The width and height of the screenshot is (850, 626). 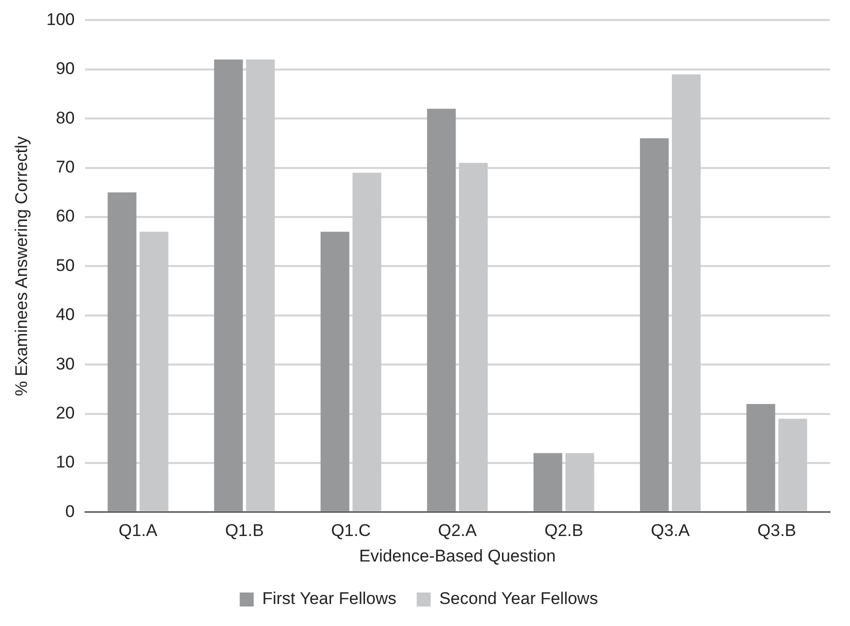 What do you see at coordinates (21, 266) in the screenshot?
I see `y-axis-title: % Examinees Answering Correctly` at bounding box center [21, 266].